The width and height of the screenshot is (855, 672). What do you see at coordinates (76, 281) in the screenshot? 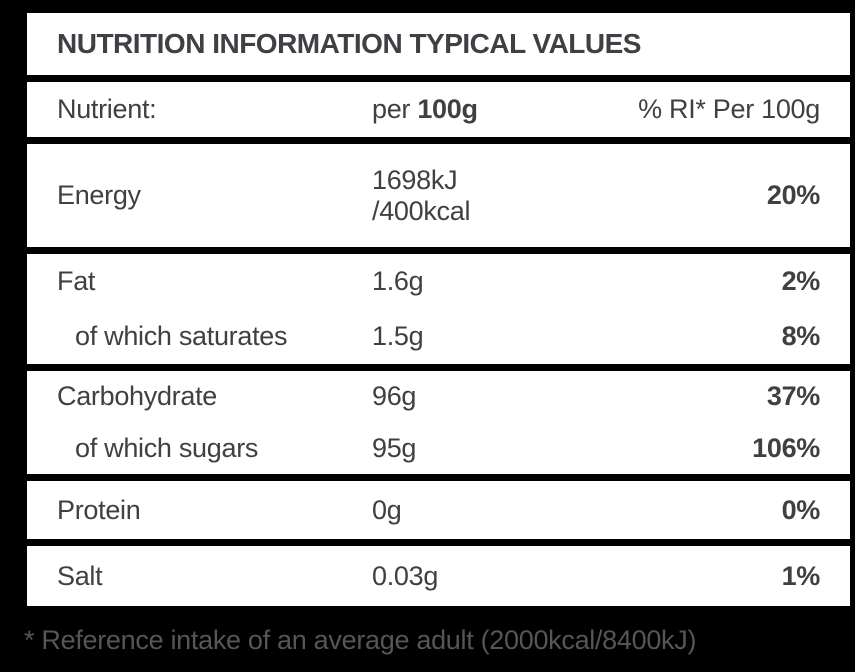
I see `nutrient-name: Fat` at bounding box center [76, 281].